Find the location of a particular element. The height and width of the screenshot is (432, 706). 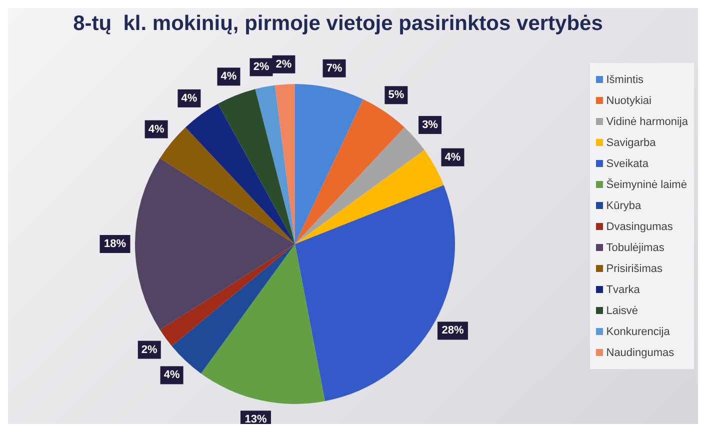

data-label: 5% is located at coordinates (396, 95).